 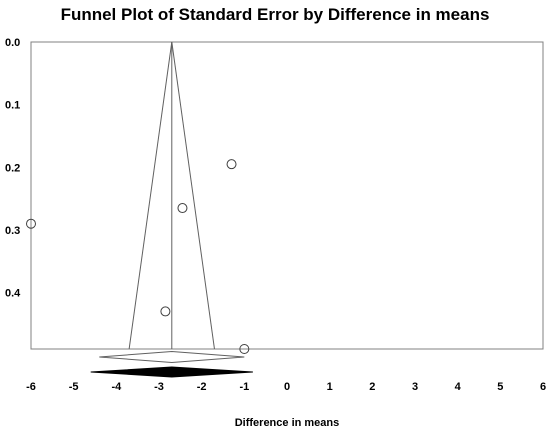 I want to click on y-axis-ticks: 0.0 0.1 0.2 0.3 0.4, so click(x=13, y=168).